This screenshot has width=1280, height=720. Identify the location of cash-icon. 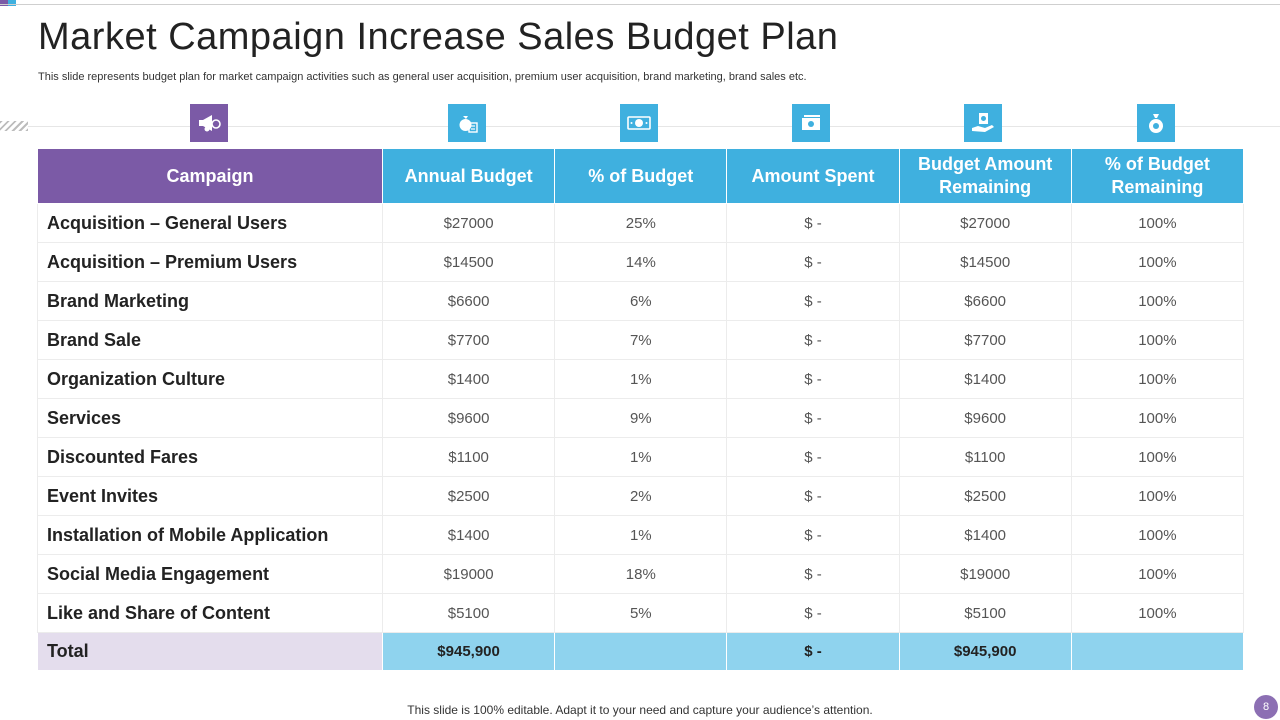
(811, 123).